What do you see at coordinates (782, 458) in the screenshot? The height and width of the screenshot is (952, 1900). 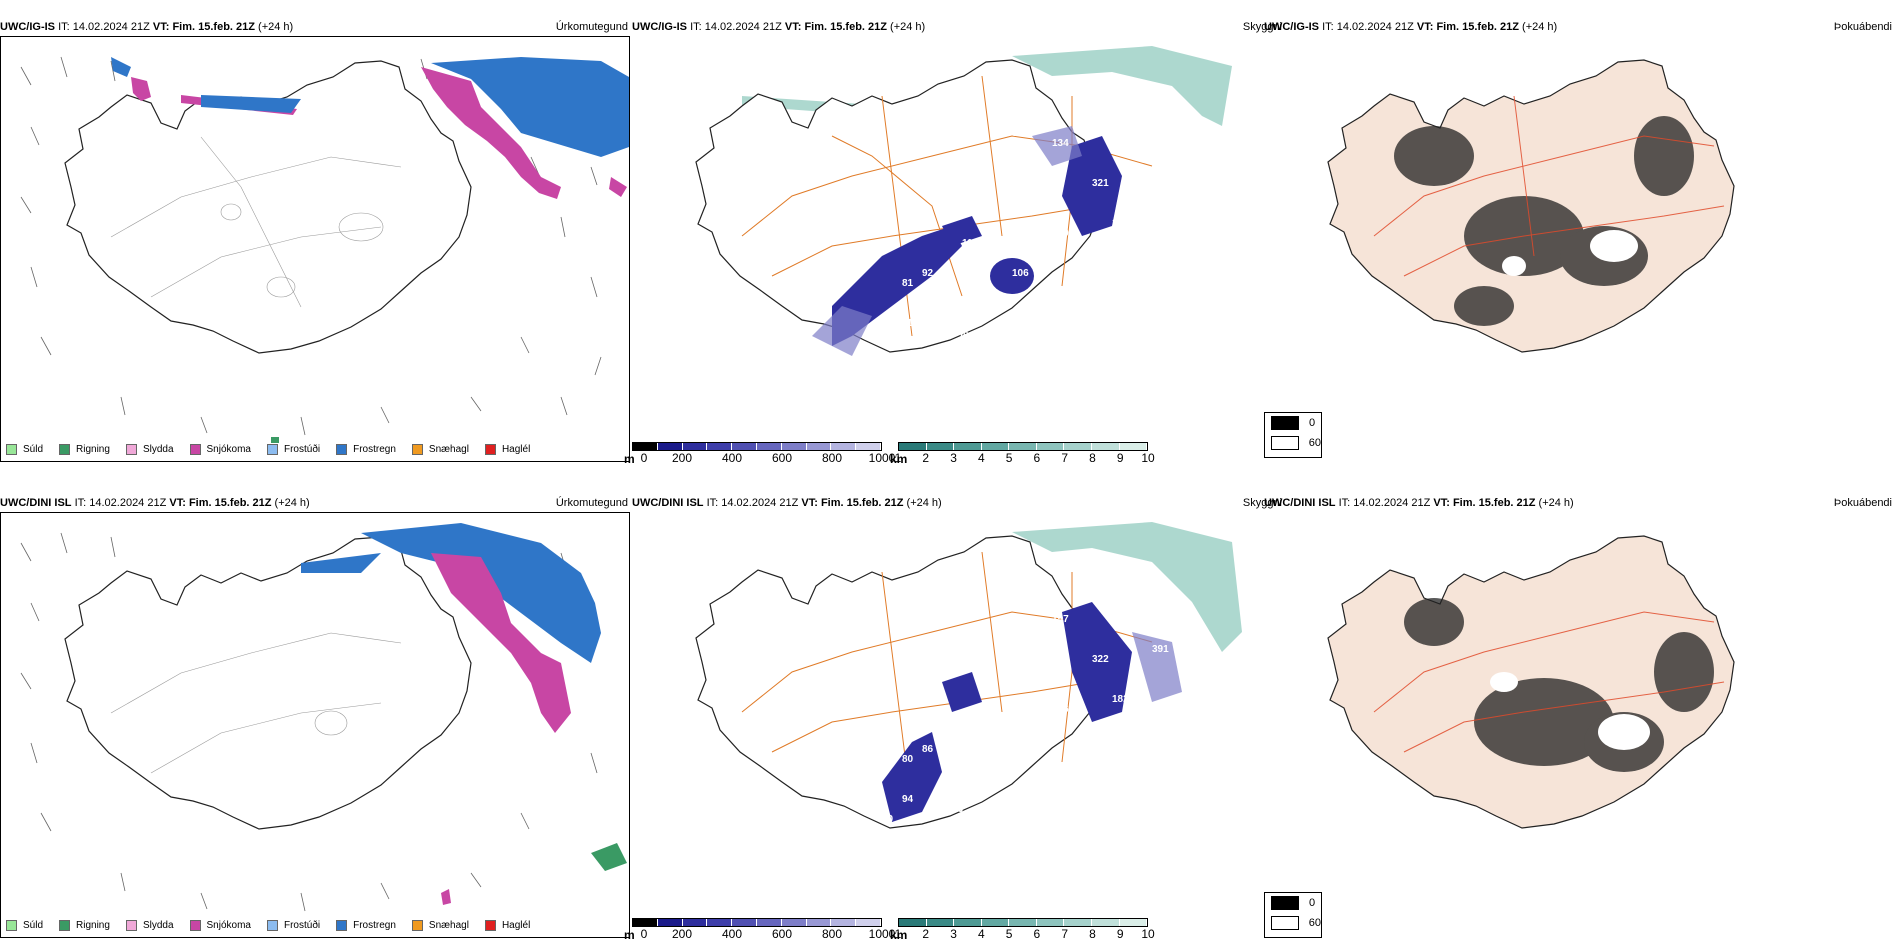 I see `scale-tick: 600` at bounding box center [782, 458].